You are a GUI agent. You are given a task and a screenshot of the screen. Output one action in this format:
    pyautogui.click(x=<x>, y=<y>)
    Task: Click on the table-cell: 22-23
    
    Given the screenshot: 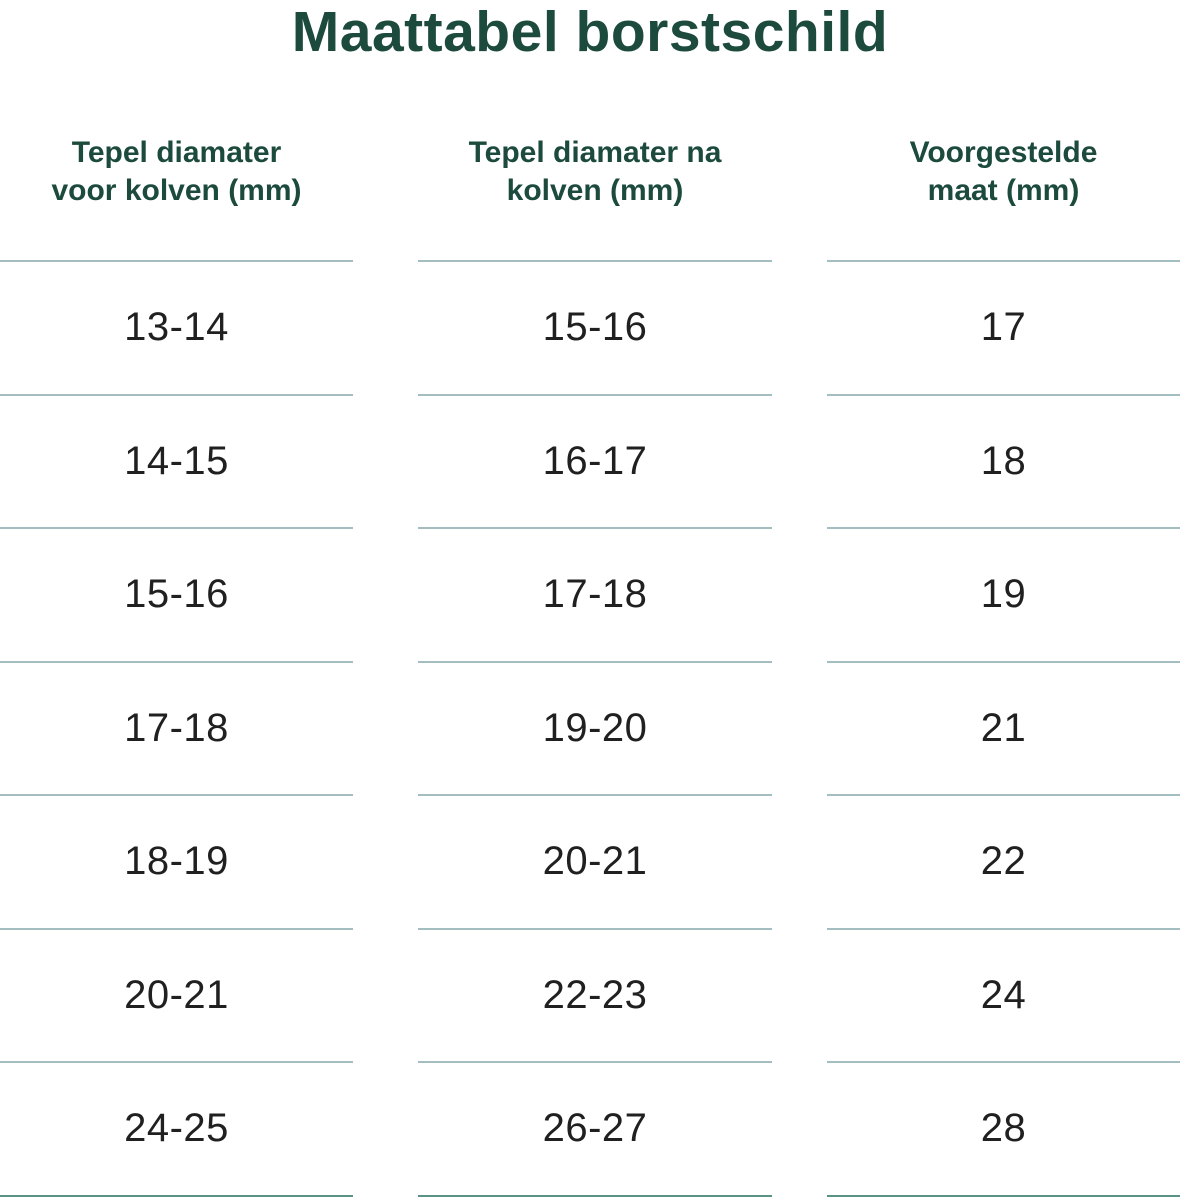 What is the action you would take?
    pyautogui.click(x=595, y=996)
    